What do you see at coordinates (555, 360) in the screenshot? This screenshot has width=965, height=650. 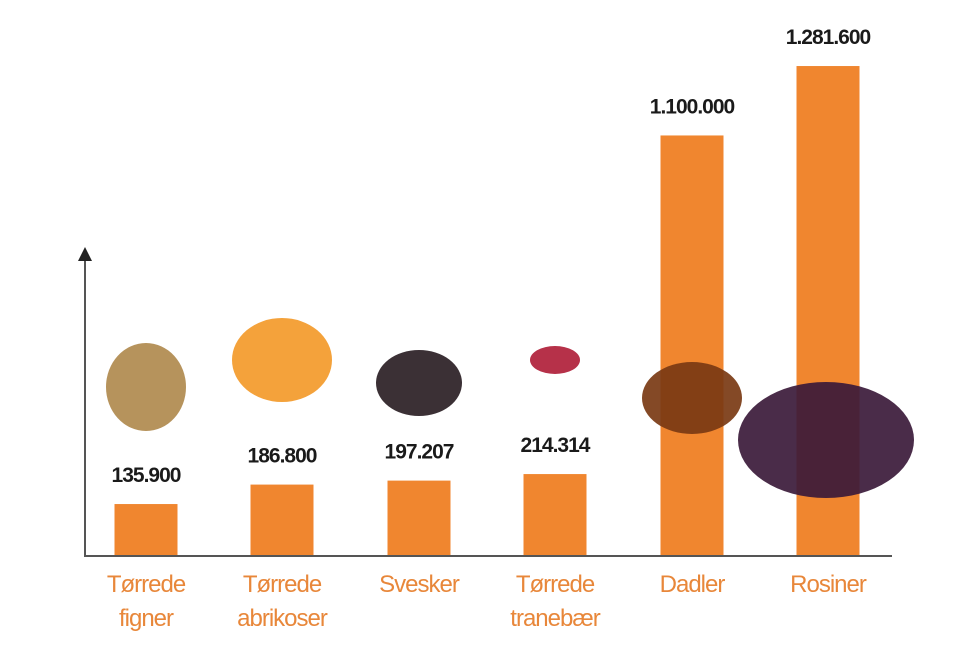 I see `dried-cranberry-icon` at bounding box center [555, 360].